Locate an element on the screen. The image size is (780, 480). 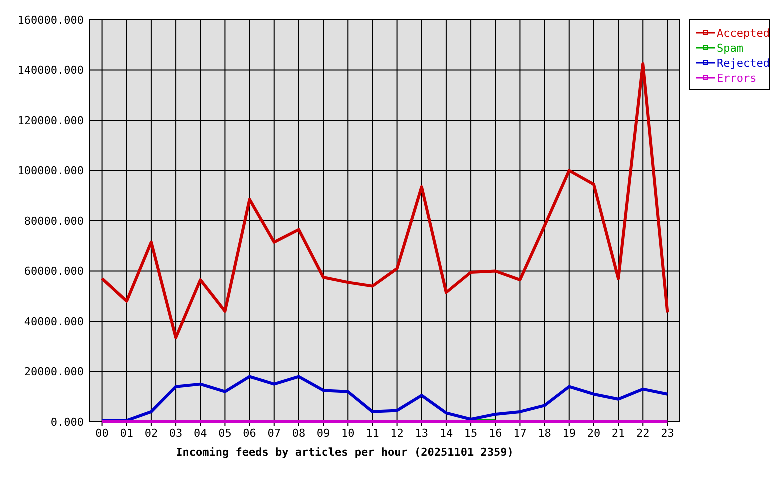
y-tick-label: 60000.000 is located at coordinates (54, 271).